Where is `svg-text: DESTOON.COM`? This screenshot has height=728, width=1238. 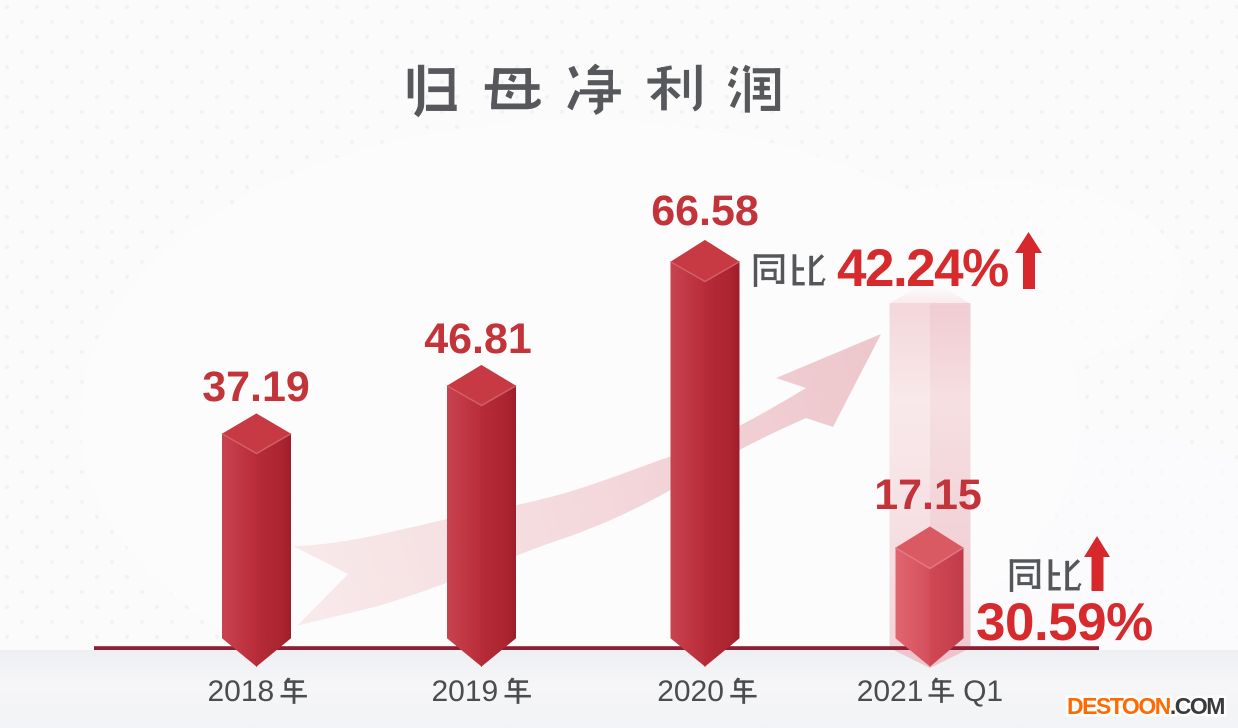 svg-text: DESTOON.COM is located at coordinates (1145, 706).